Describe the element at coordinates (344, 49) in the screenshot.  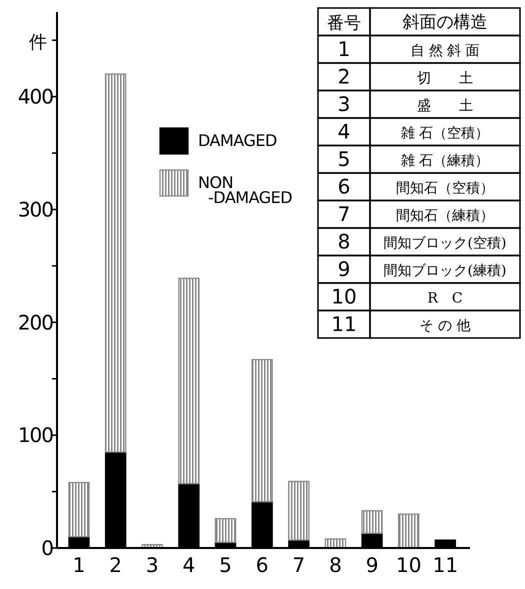
I see `category-label: 1` at that location.